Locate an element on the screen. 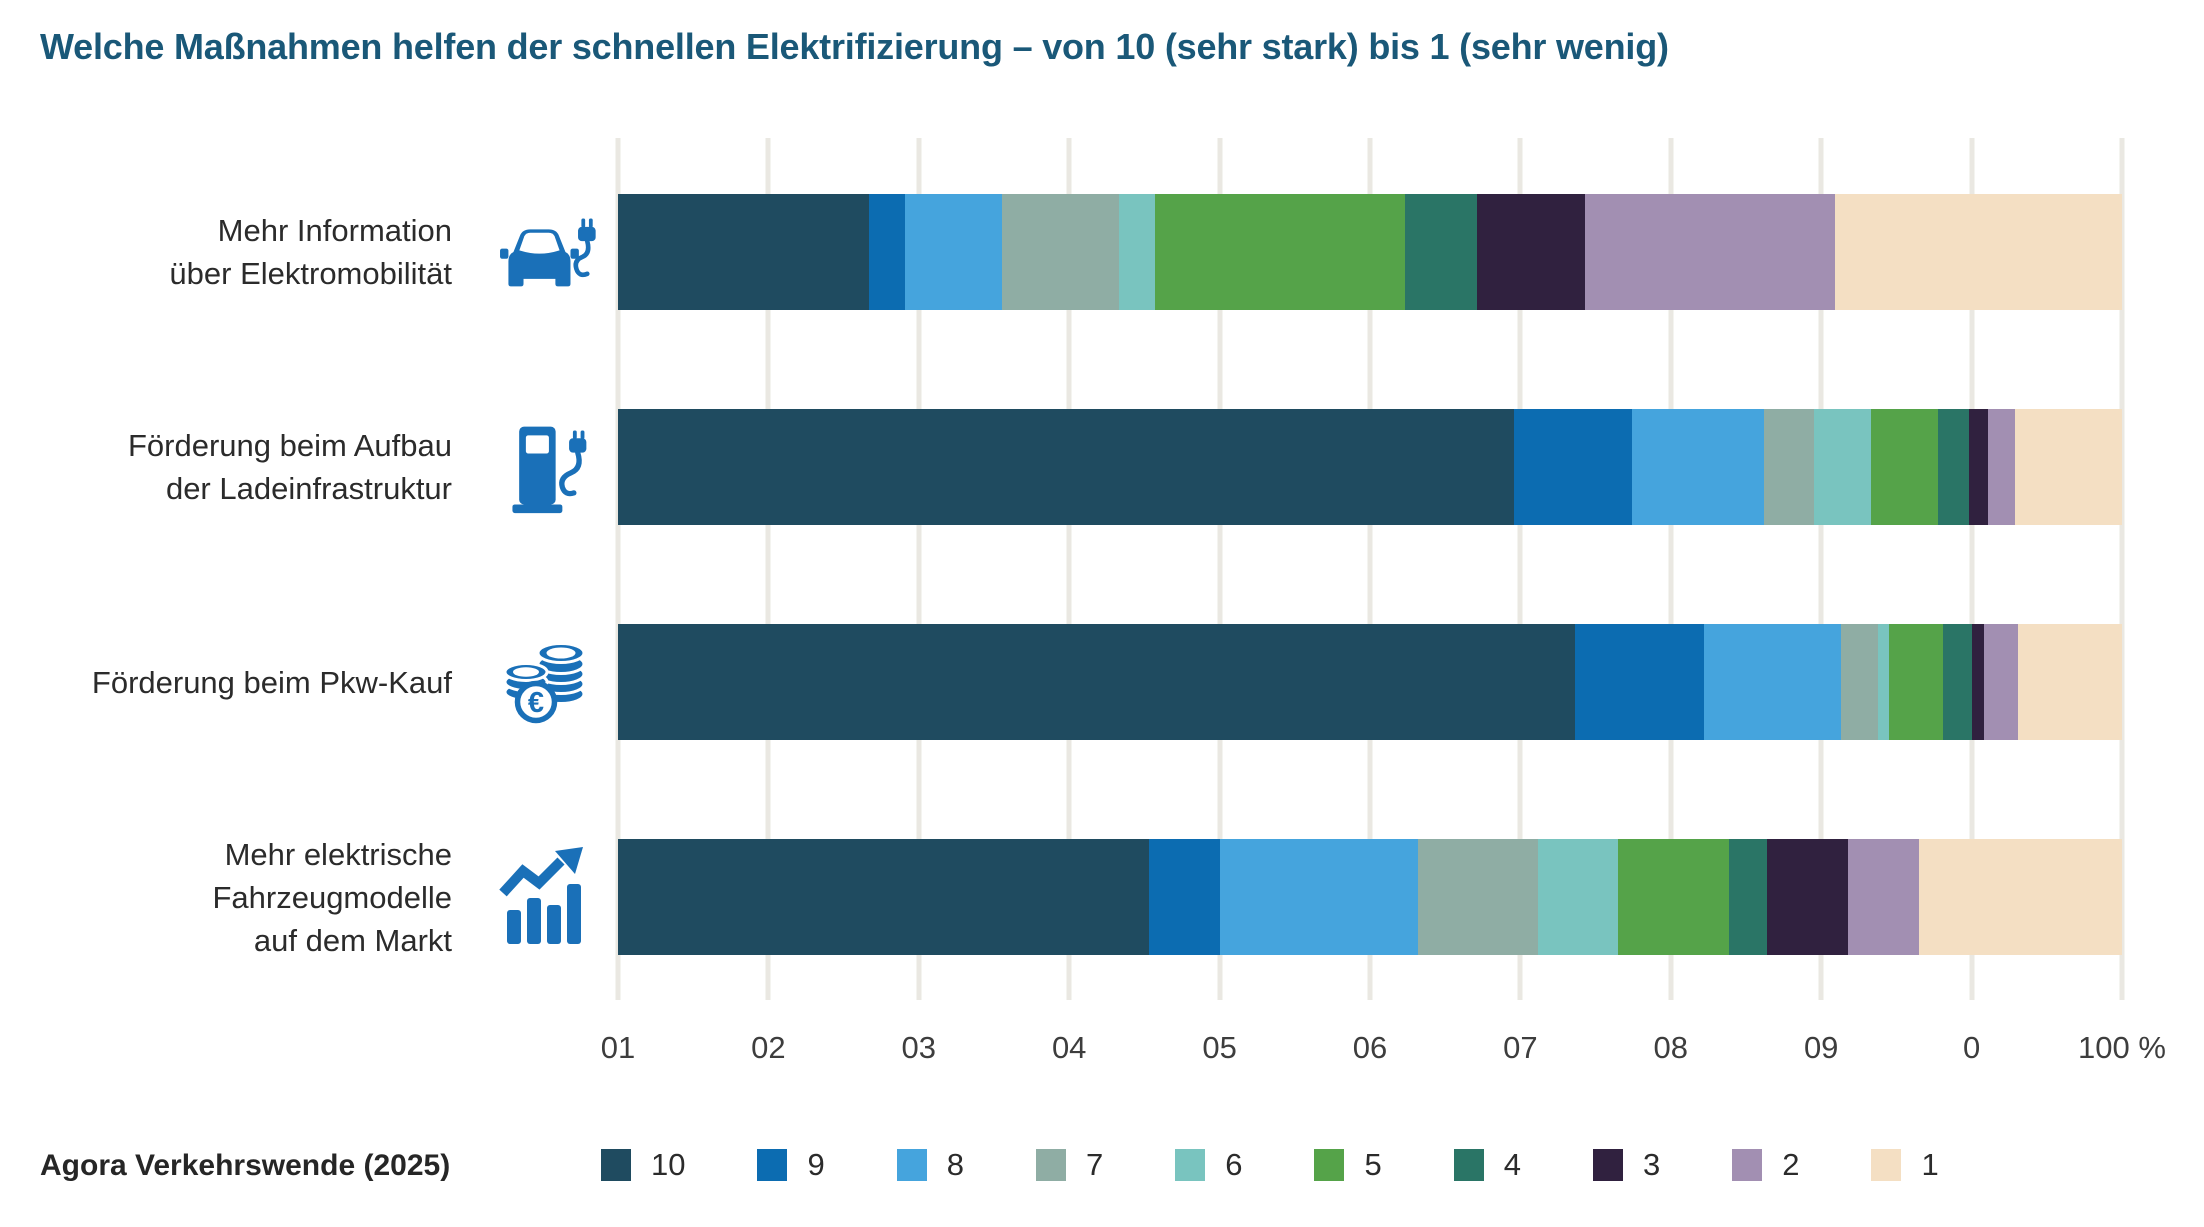 The width and height of the screenshot is (2204, 1227). x-tick-label: 07 is located at coordinates (1520, 1047).